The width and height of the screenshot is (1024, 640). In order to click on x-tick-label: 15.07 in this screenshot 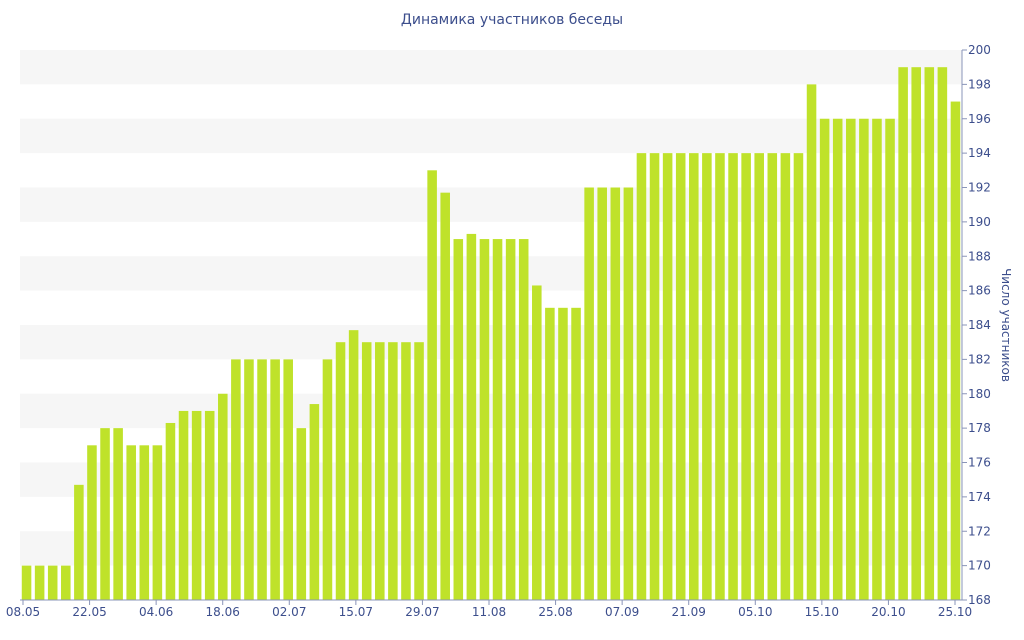, I will do `click(356, 612)`.